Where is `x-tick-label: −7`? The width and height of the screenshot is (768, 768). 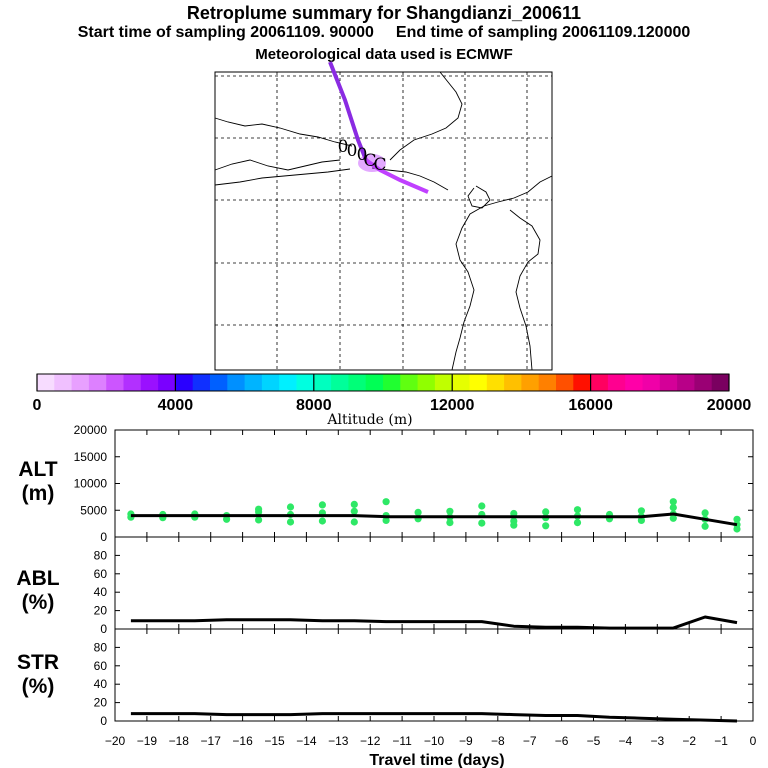 x-tick-label: −7 is located at coordinates (530, 741).